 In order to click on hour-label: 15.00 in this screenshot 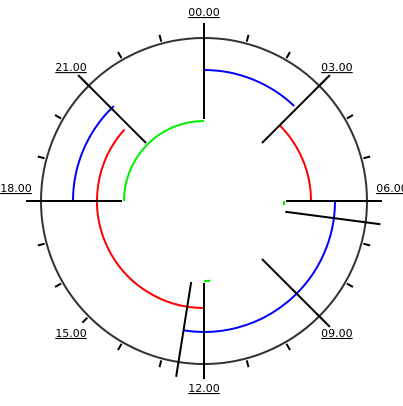, I will do `click(71, 333)`.